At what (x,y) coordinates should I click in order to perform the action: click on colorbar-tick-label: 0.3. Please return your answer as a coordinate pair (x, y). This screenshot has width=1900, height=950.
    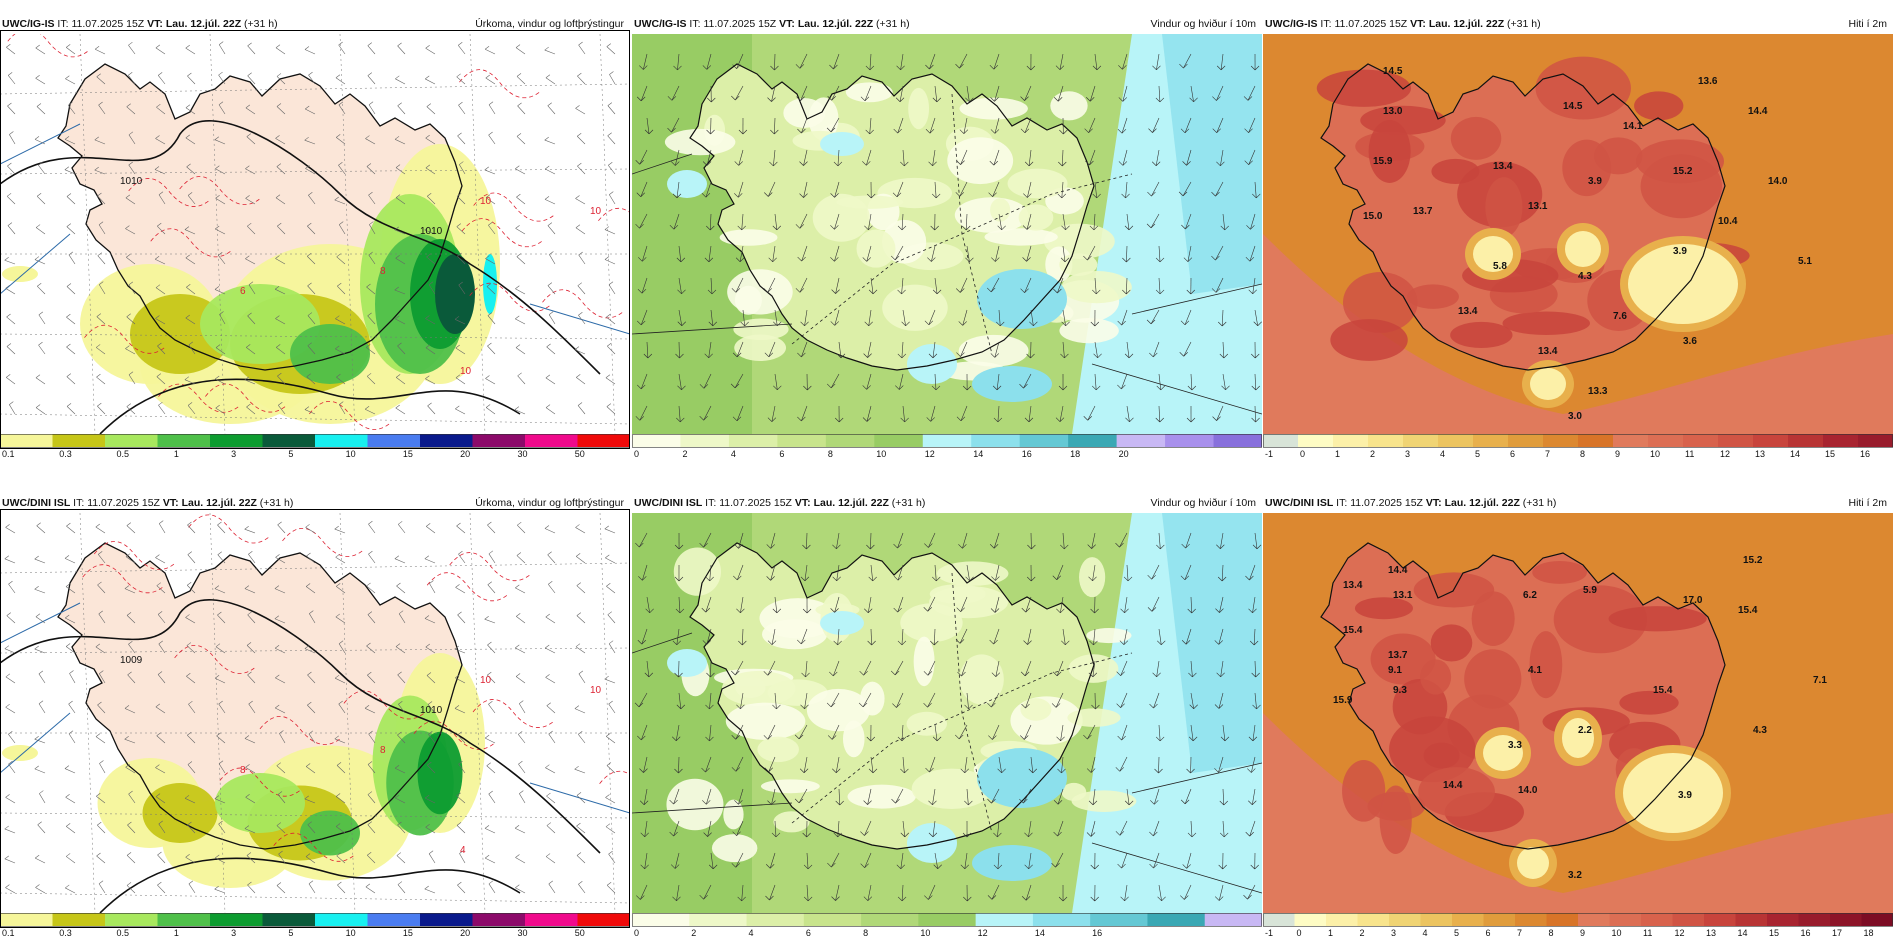
    Looking at the image, I should click on (65, 454).